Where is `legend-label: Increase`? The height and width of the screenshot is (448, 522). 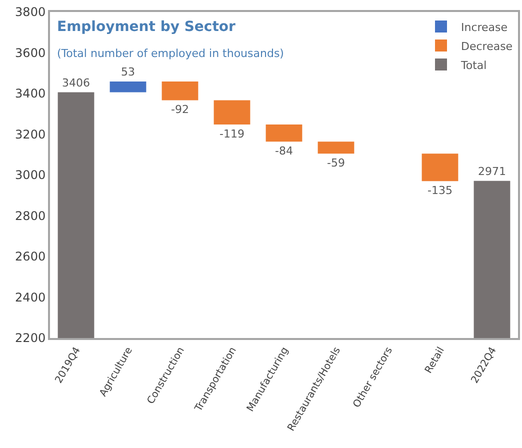
legend-label: Increase is located at coordinates (484, 27).